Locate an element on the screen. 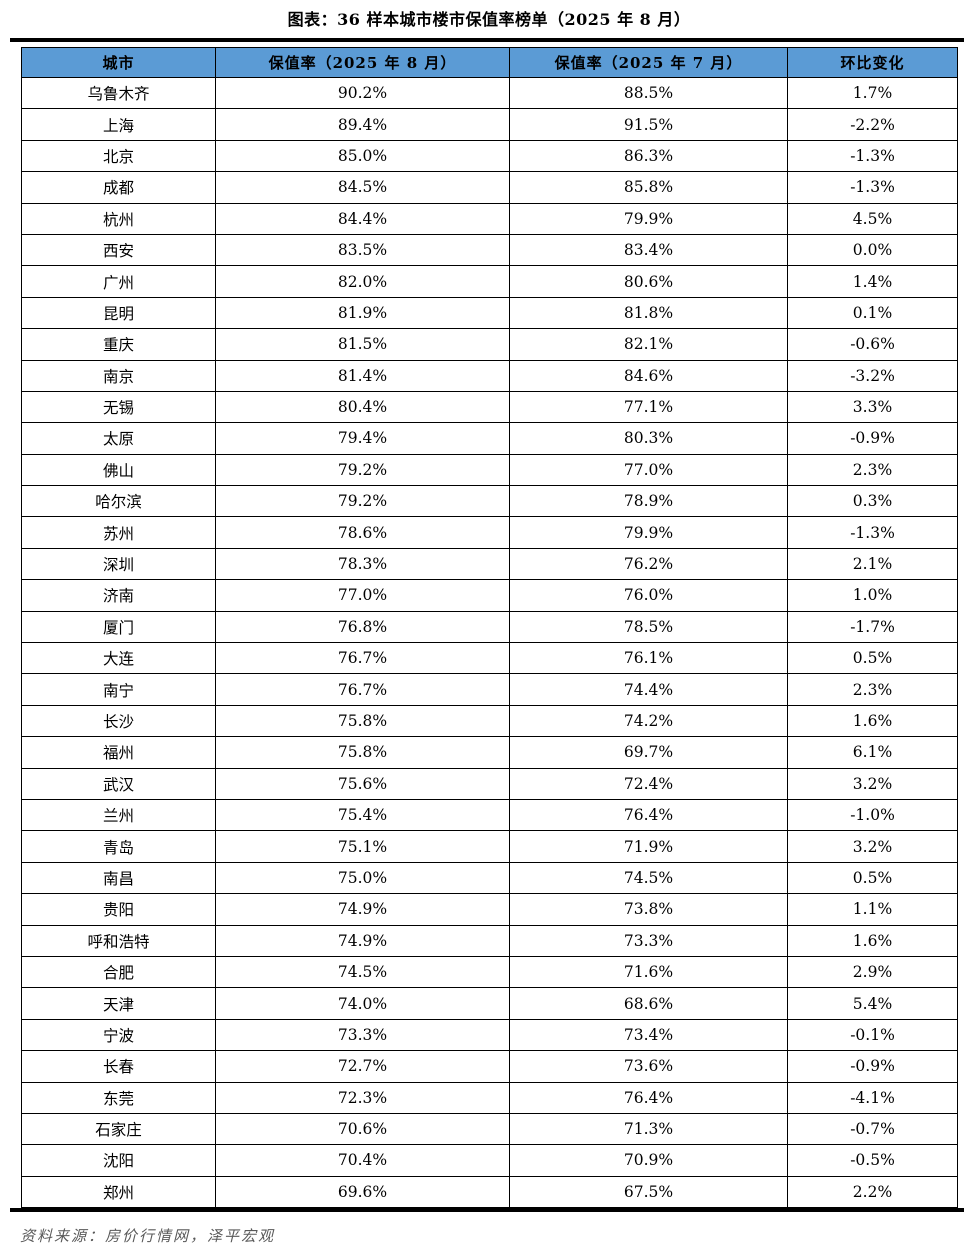 The width and height of the screenshot is (978, 1247). rate-jul-cell: 76.0% is located at coordinates (648, 595).